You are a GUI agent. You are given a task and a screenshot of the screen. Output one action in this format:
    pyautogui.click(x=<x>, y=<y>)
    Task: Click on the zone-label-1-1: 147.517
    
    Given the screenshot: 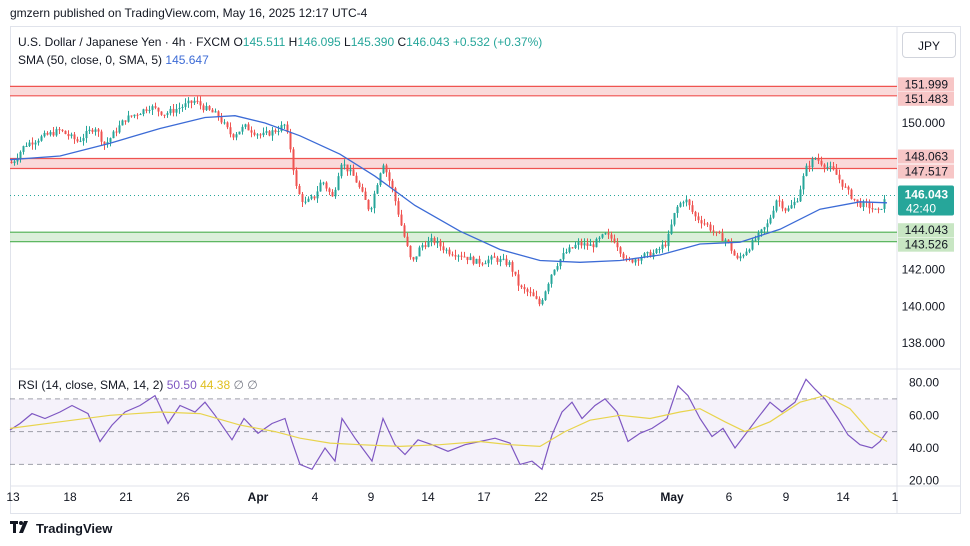 What is the action you would take?
    pyautogui.click(x=927, y=172)
    